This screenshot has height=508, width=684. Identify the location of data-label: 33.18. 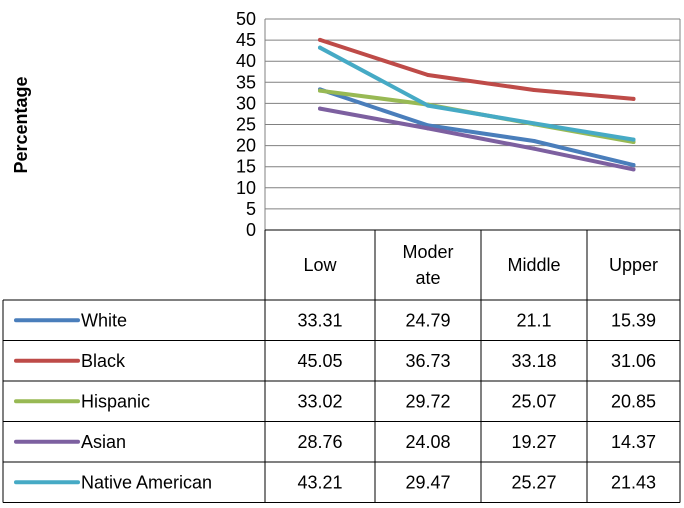
(533, 361).